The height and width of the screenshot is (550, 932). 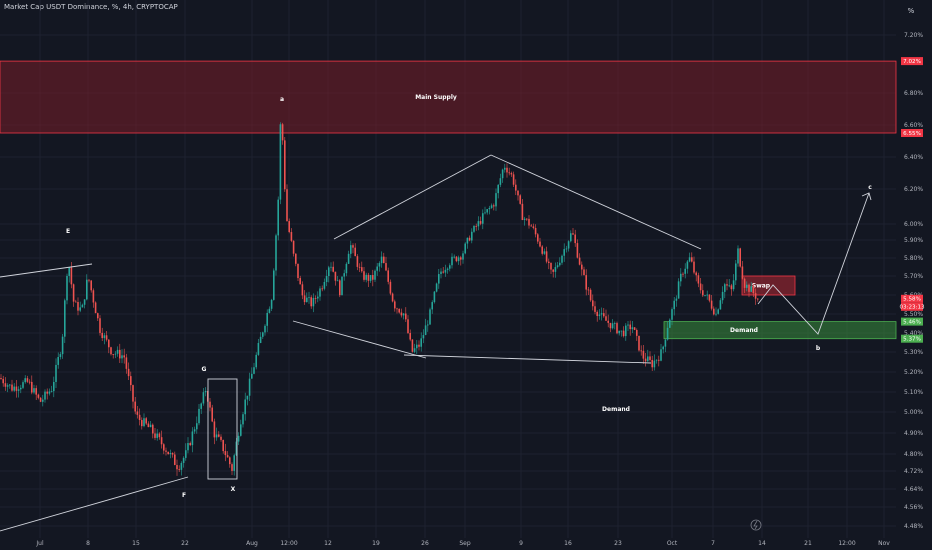 I want to click on y-tick-label: 5.20%, so click(x=913, y=372).